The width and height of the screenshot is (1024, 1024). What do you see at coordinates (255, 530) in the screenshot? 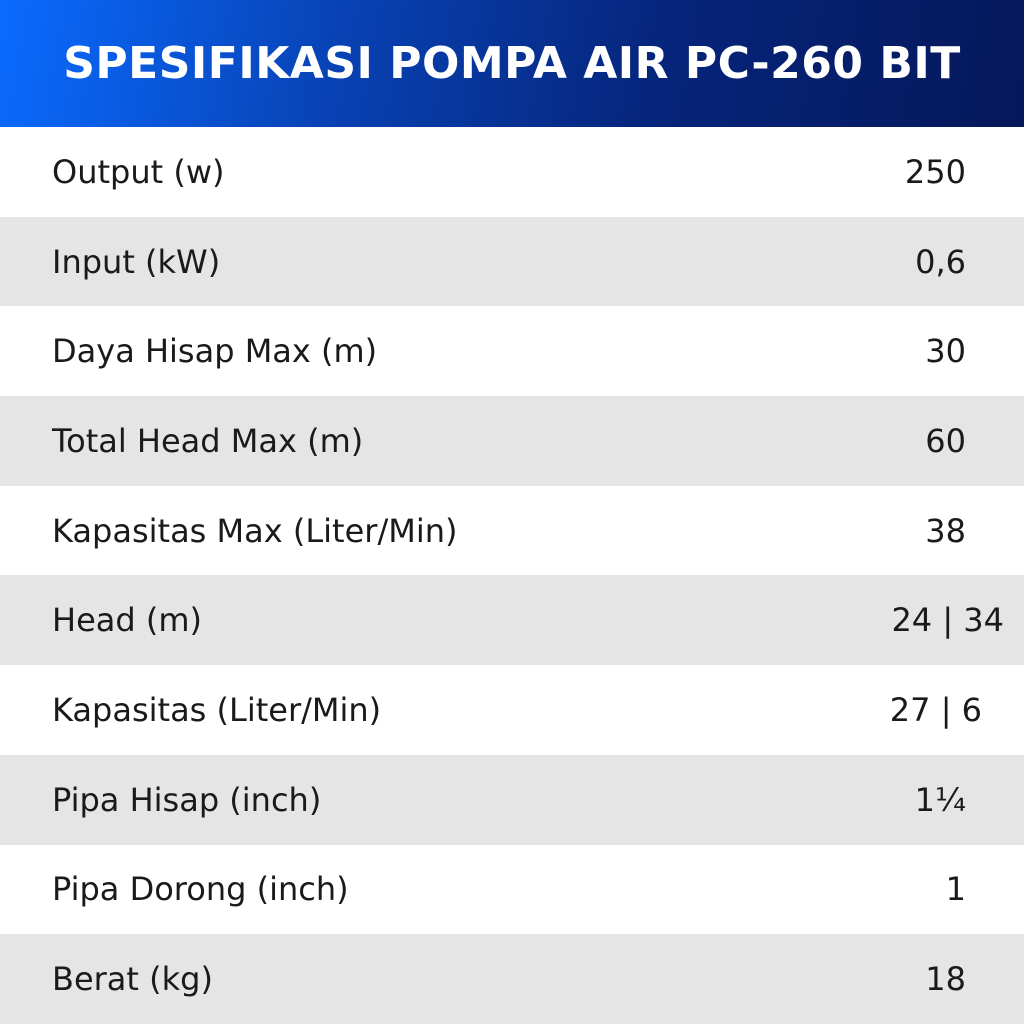
I see `spec-label: Kapasitas Max (Liter/Min)` at bounding box center [255, 530].